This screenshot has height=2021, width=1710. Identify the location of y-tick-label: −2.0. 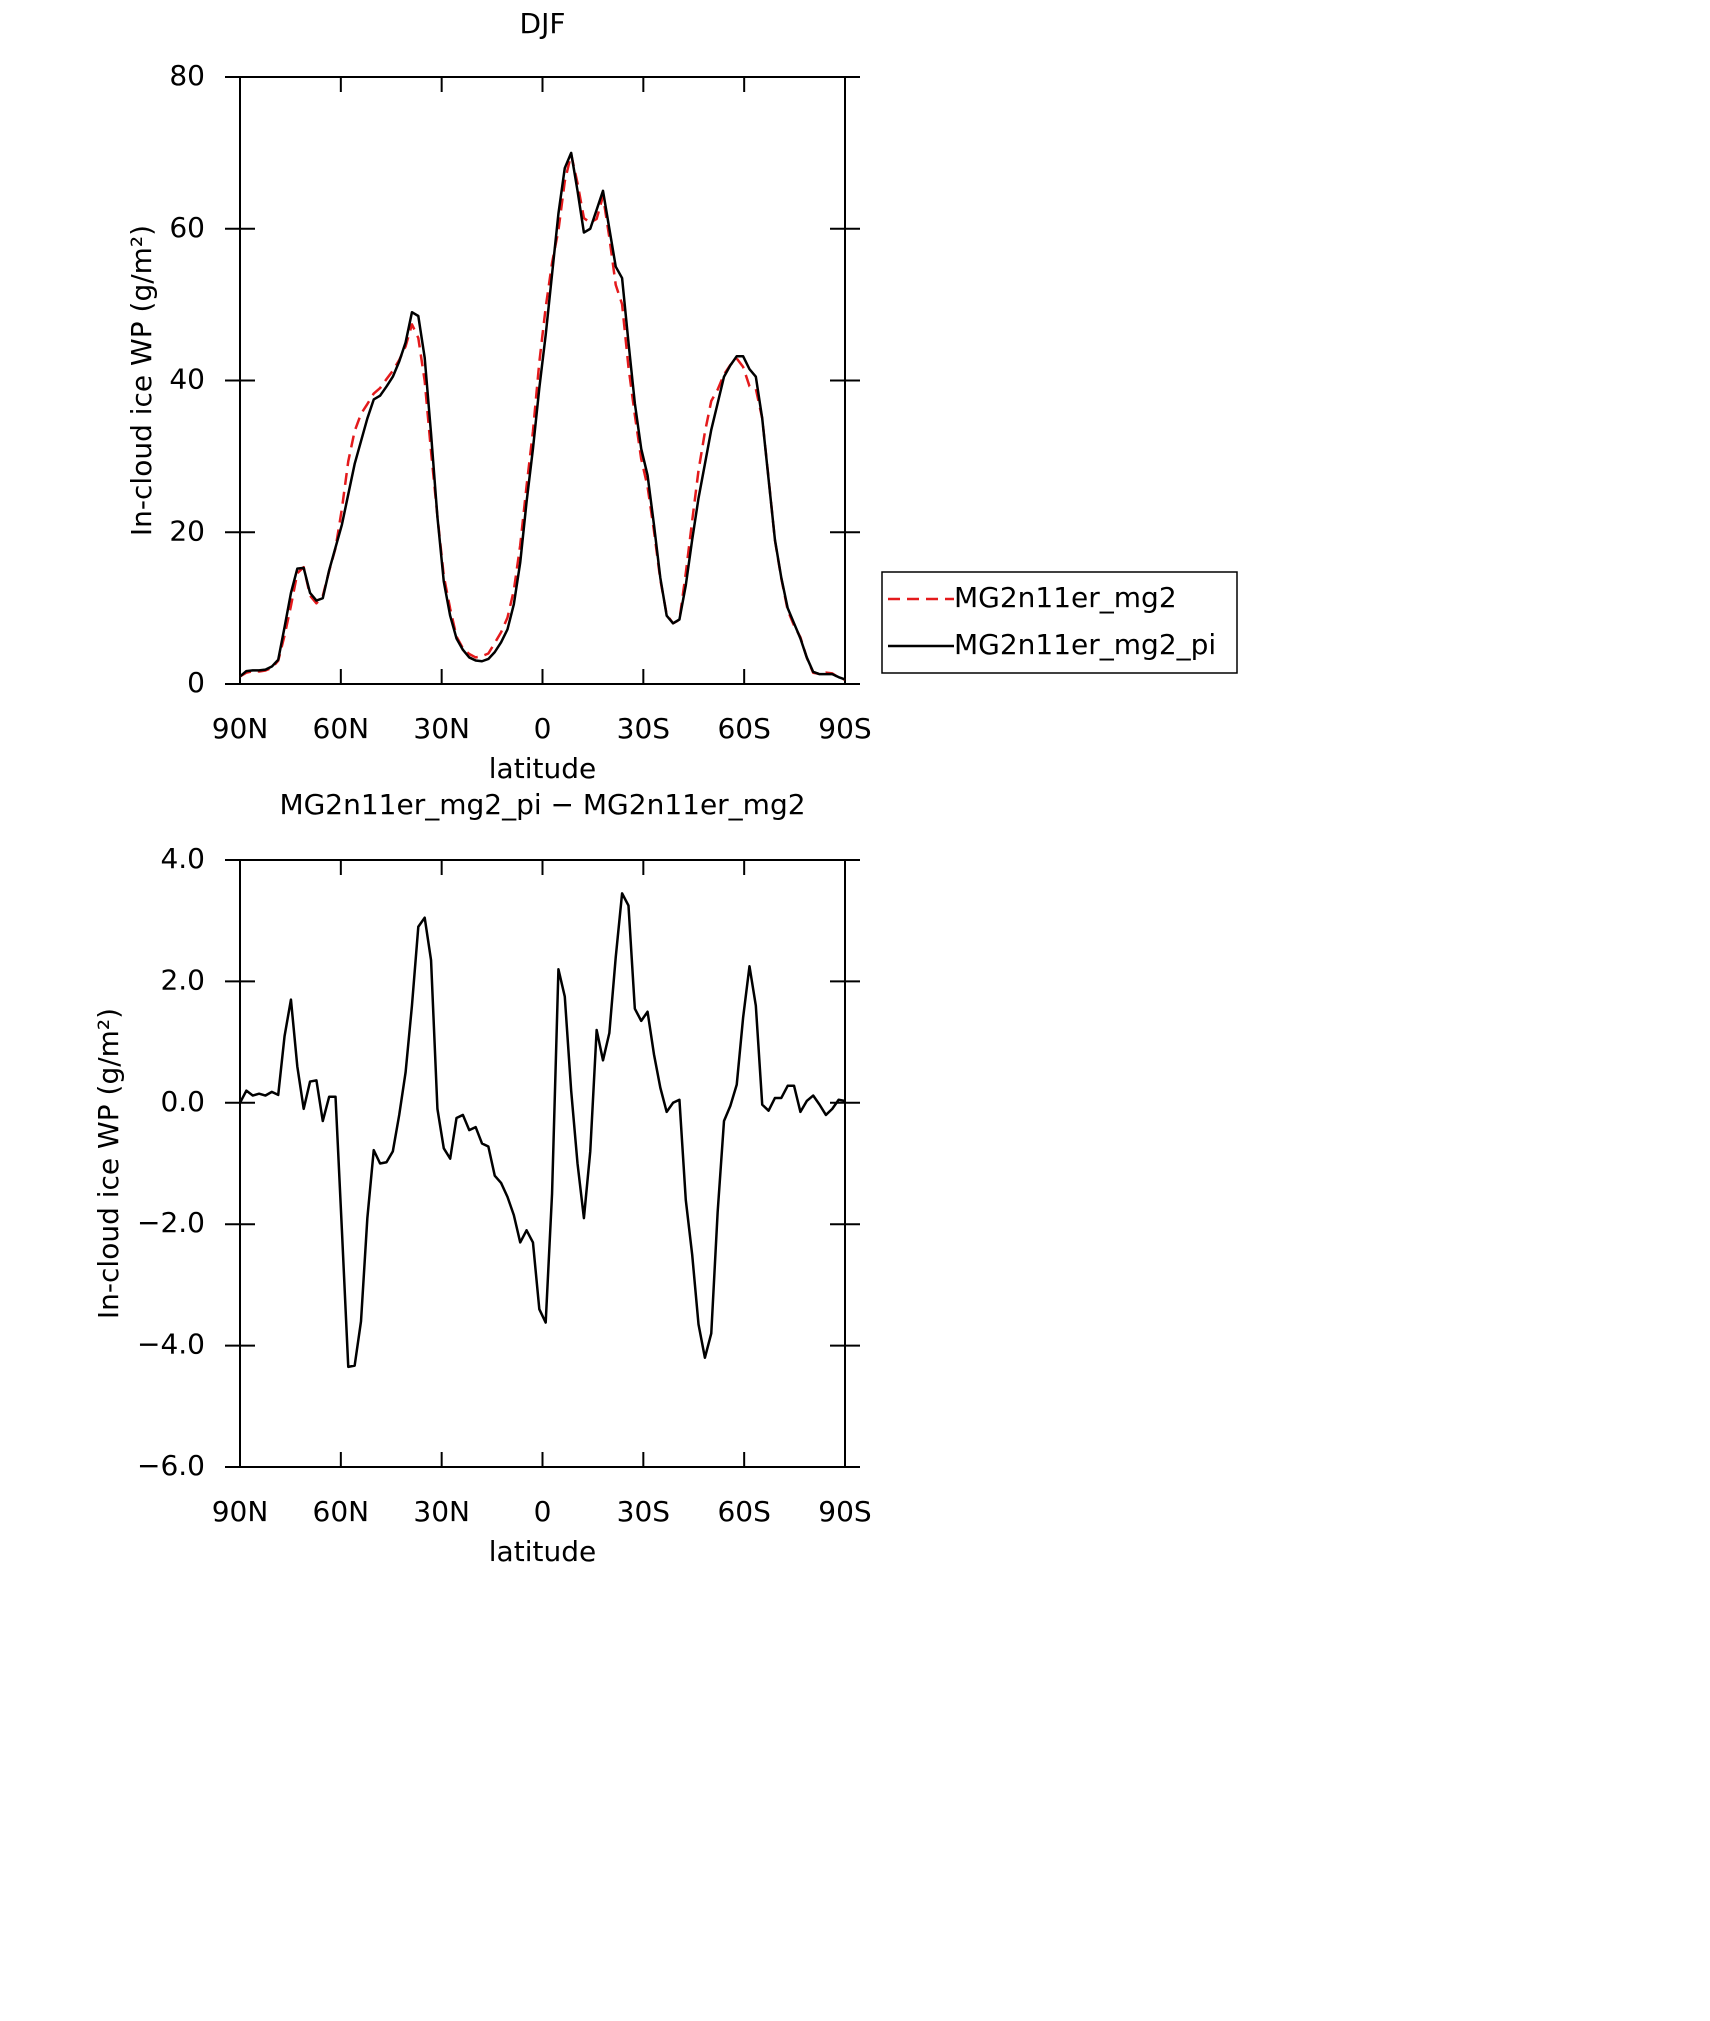
(171, 1222).